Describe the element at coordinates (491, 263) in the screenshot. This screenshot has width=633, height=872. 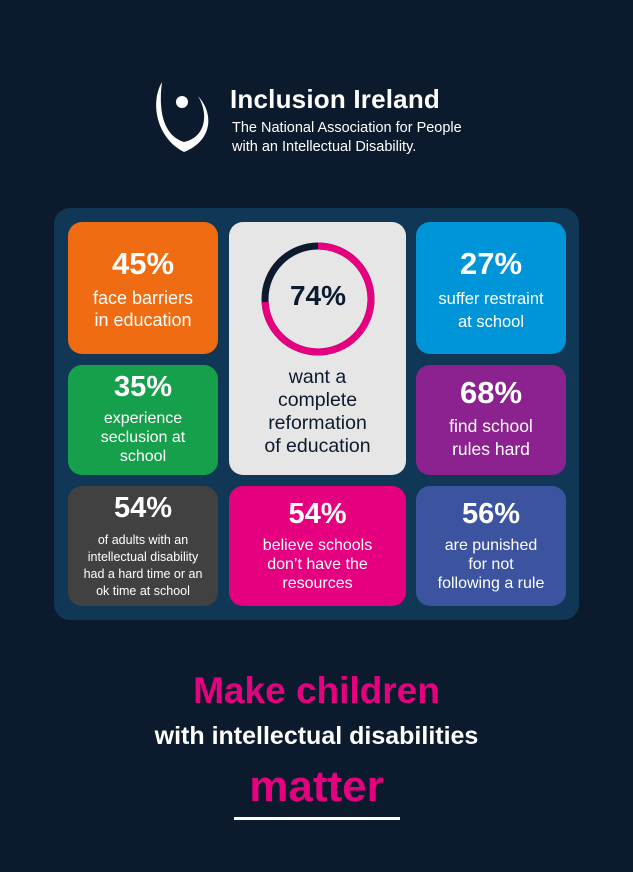
I see `stat-percent: 27%` at that location.